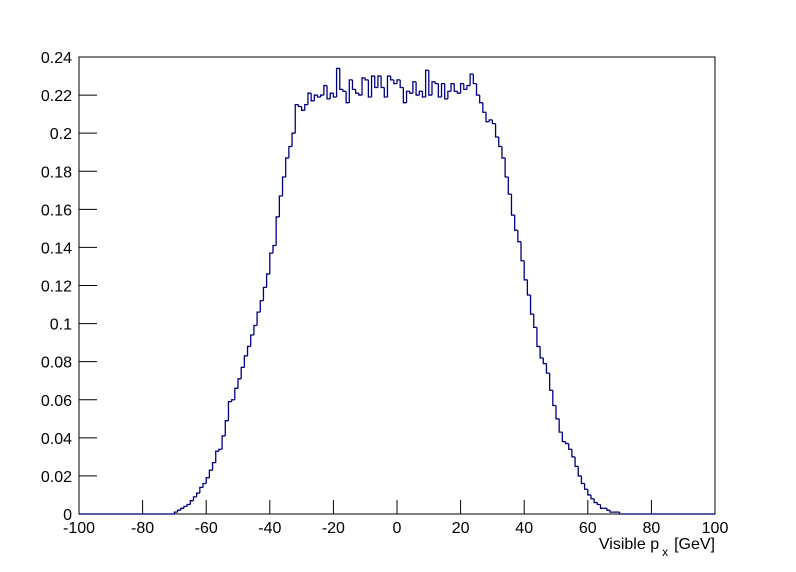 Image resolution: width=796 pixels, height=572 pixels. Describe the element at coordinates (61, 134) in the screenshot. I see `y-tick-label: 0.2` at that location.